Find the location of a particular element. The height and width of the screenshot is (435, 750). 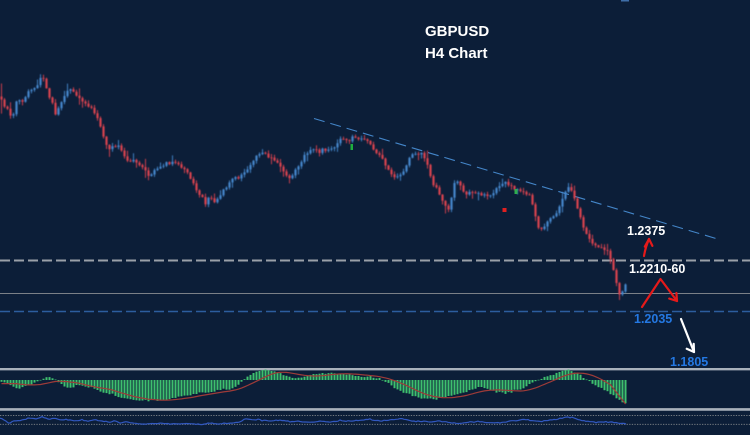

svg-text: 1.2035 is located at coordinates (653, 319).